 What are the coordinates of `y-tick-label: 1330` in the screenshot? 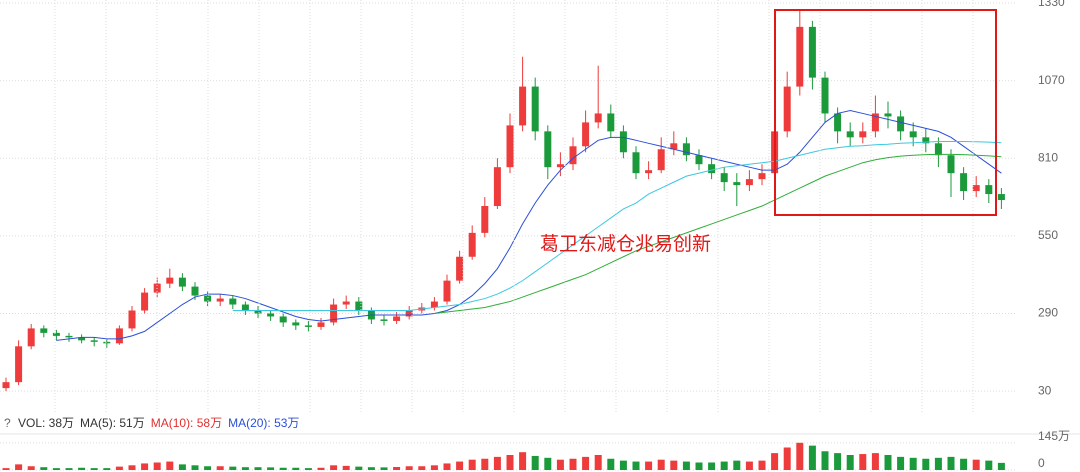 It's located at (1051, 4).